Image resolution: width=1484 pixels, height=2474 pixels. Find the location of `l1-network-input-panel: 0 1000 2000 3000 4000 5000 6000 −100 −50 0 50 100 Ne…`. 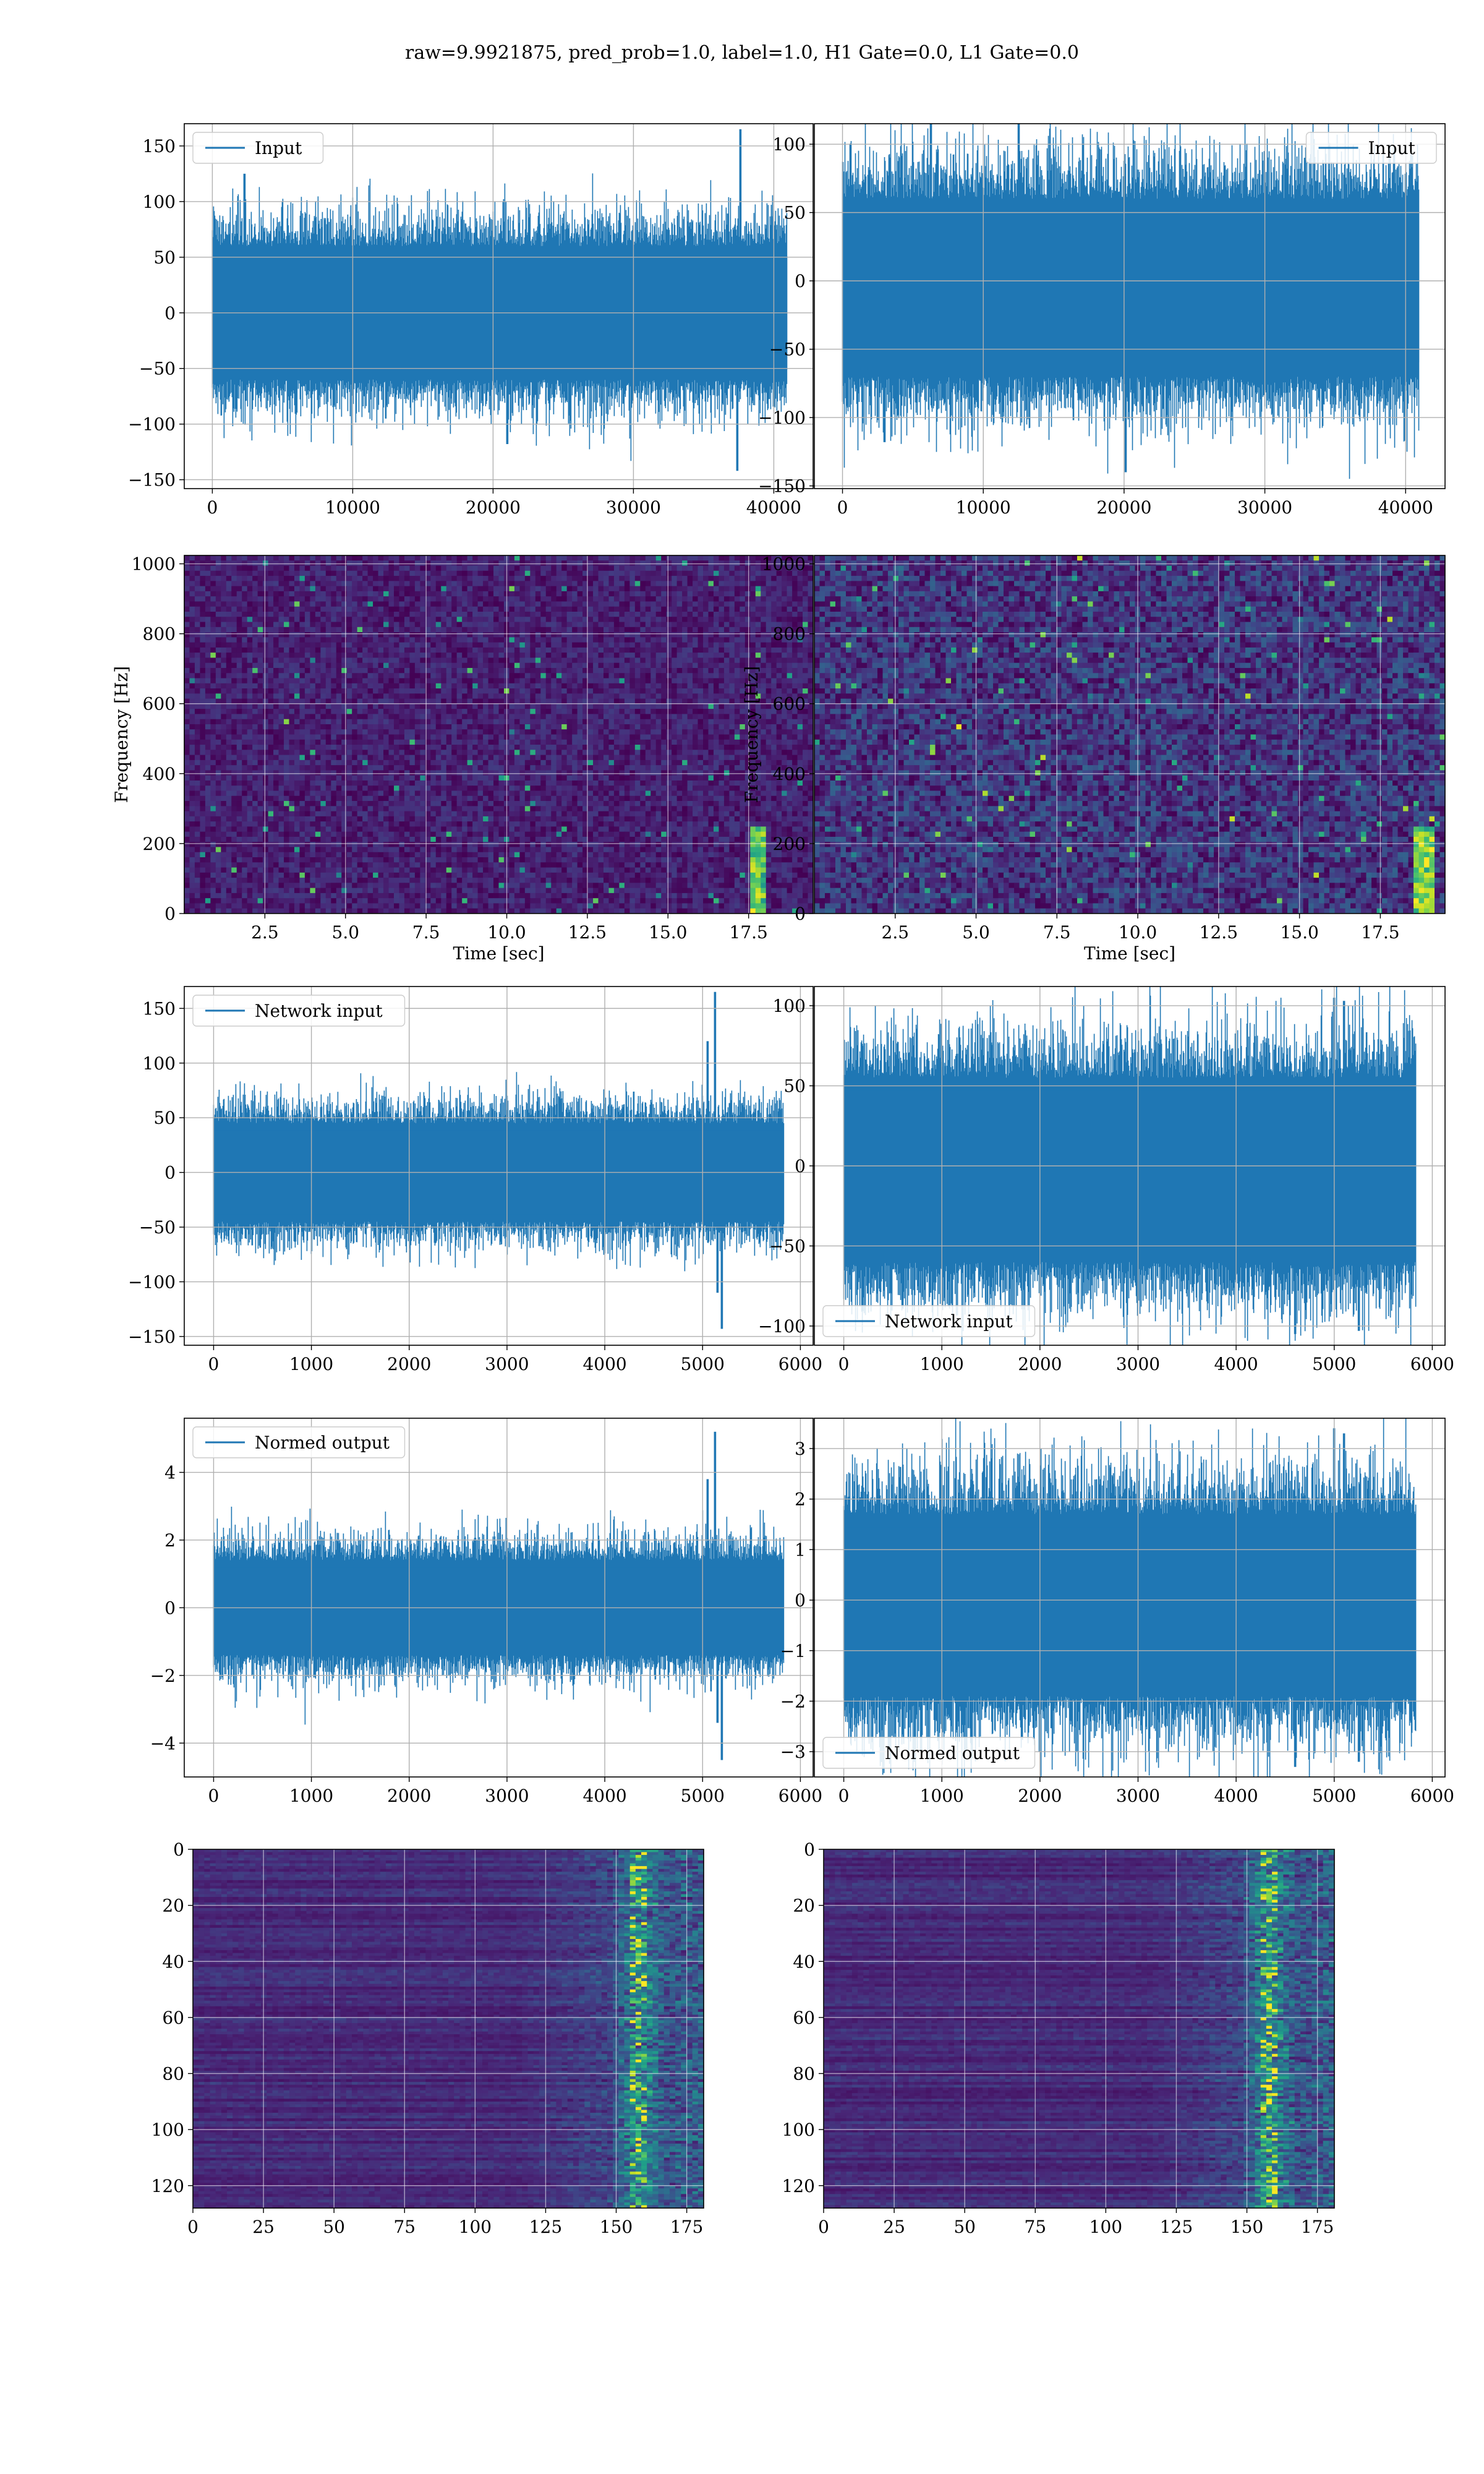

l1-network-input-panel: 0 1000 2000 3000 4000 5000 6000 −100 −50 0 50 100 Ne… is located at coordinates (1106, 1180).